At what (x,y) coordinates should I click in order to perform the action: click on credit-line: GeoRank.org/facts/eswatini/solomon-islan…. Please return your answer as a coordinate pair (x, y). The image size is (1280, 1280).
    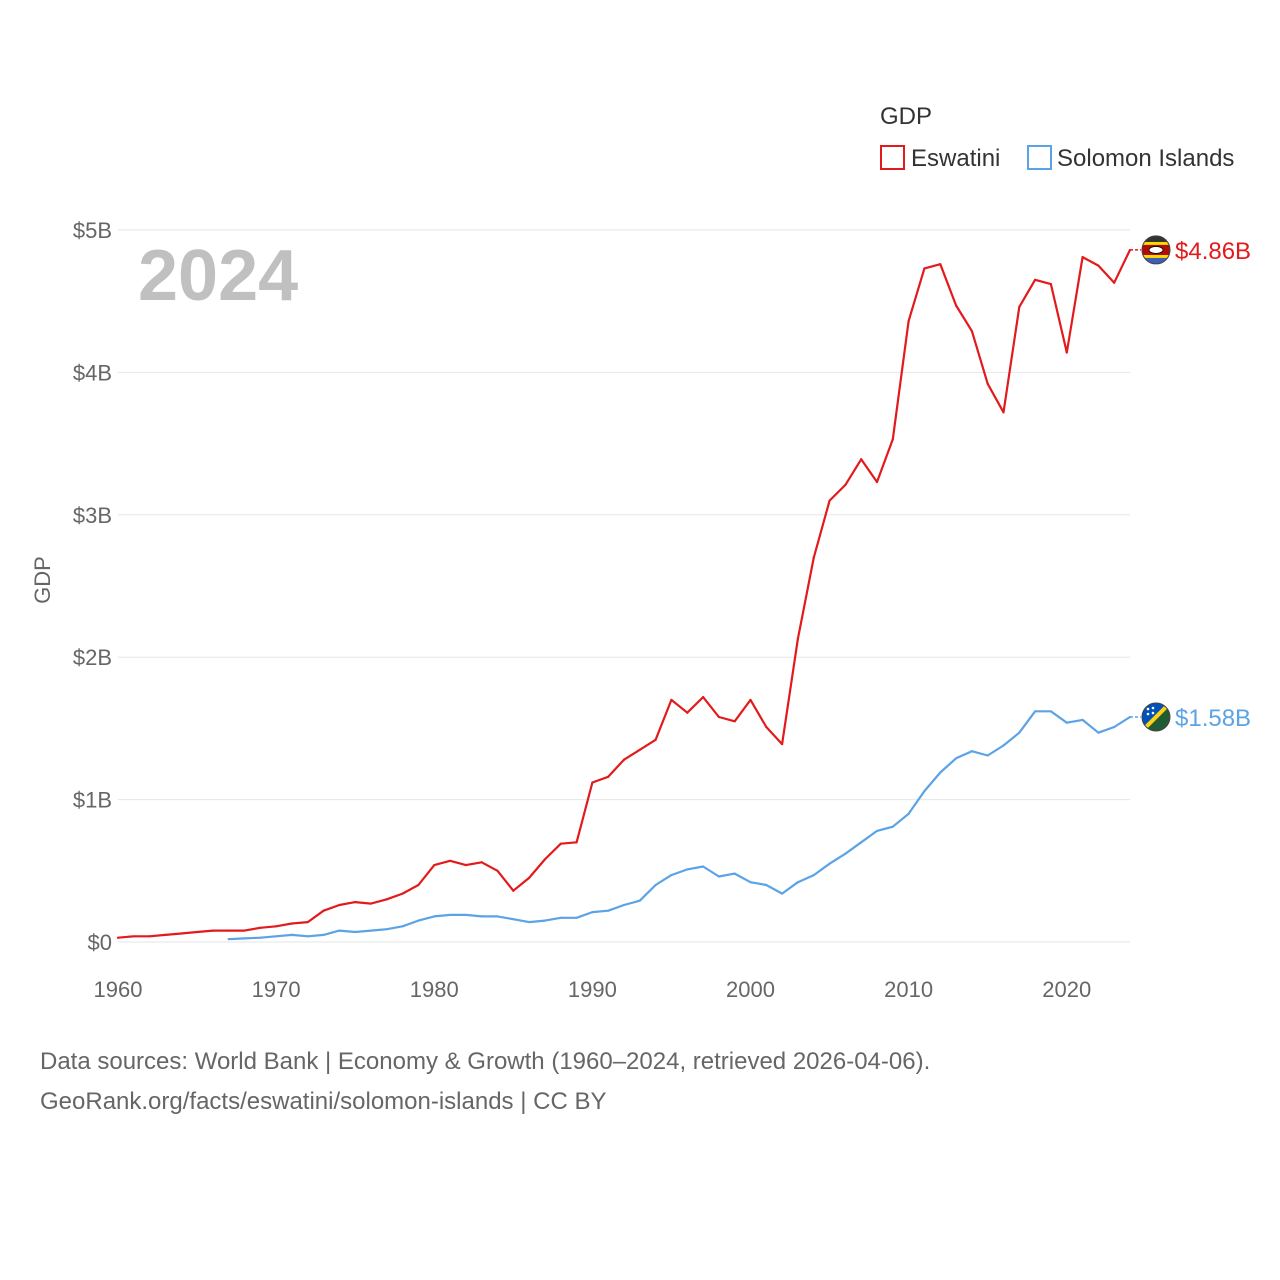
    Looking at the image, I should click on (323, 1101).